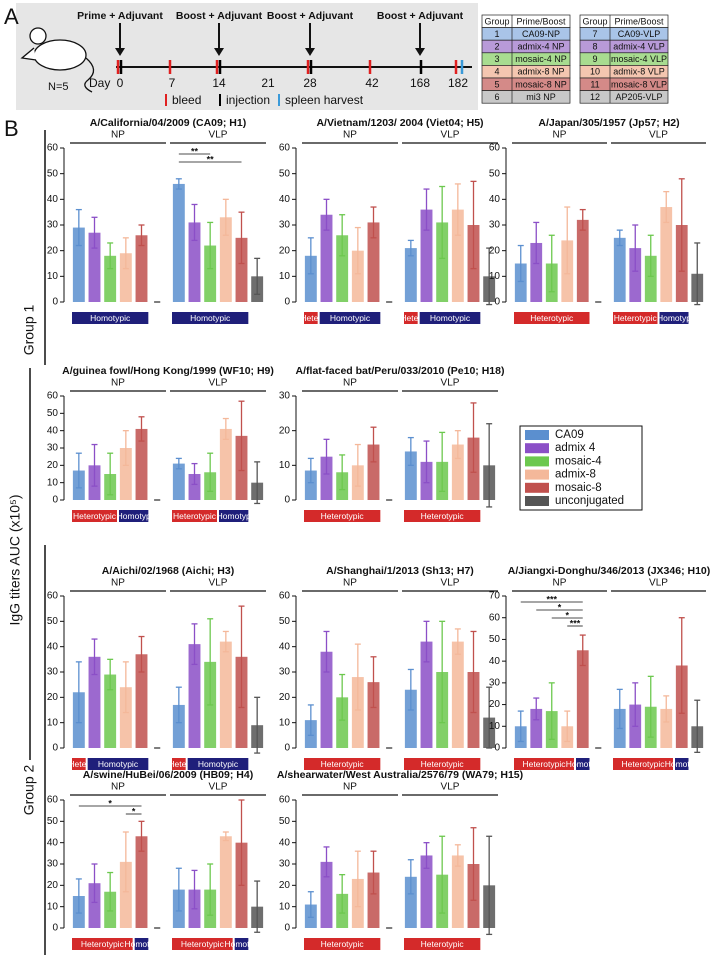 Image resolution: width=717 pixels, height=959 pixels. I want to click on table-cell: 2, so click(496, 47).